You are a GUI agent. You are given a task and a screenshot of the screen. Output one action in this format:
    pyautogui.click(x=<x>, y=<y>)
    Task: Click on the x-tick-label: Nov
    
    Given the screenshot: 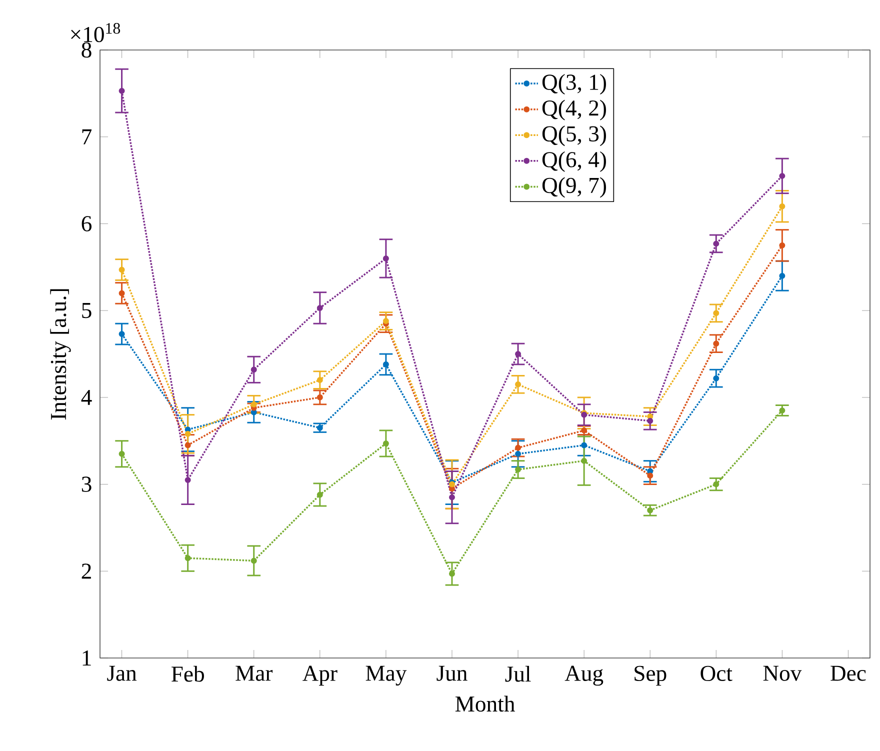 What is the action you would take?
    pyautogui.click(x=782, y=673)
    